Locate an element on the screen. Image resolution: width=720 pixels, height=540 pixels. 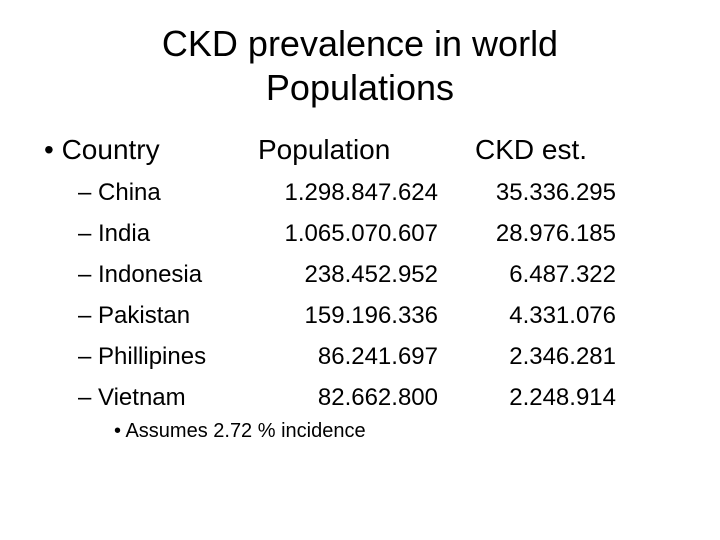
ckd-estimate-value: 4.331.076 is located at coordinates (562, 315).